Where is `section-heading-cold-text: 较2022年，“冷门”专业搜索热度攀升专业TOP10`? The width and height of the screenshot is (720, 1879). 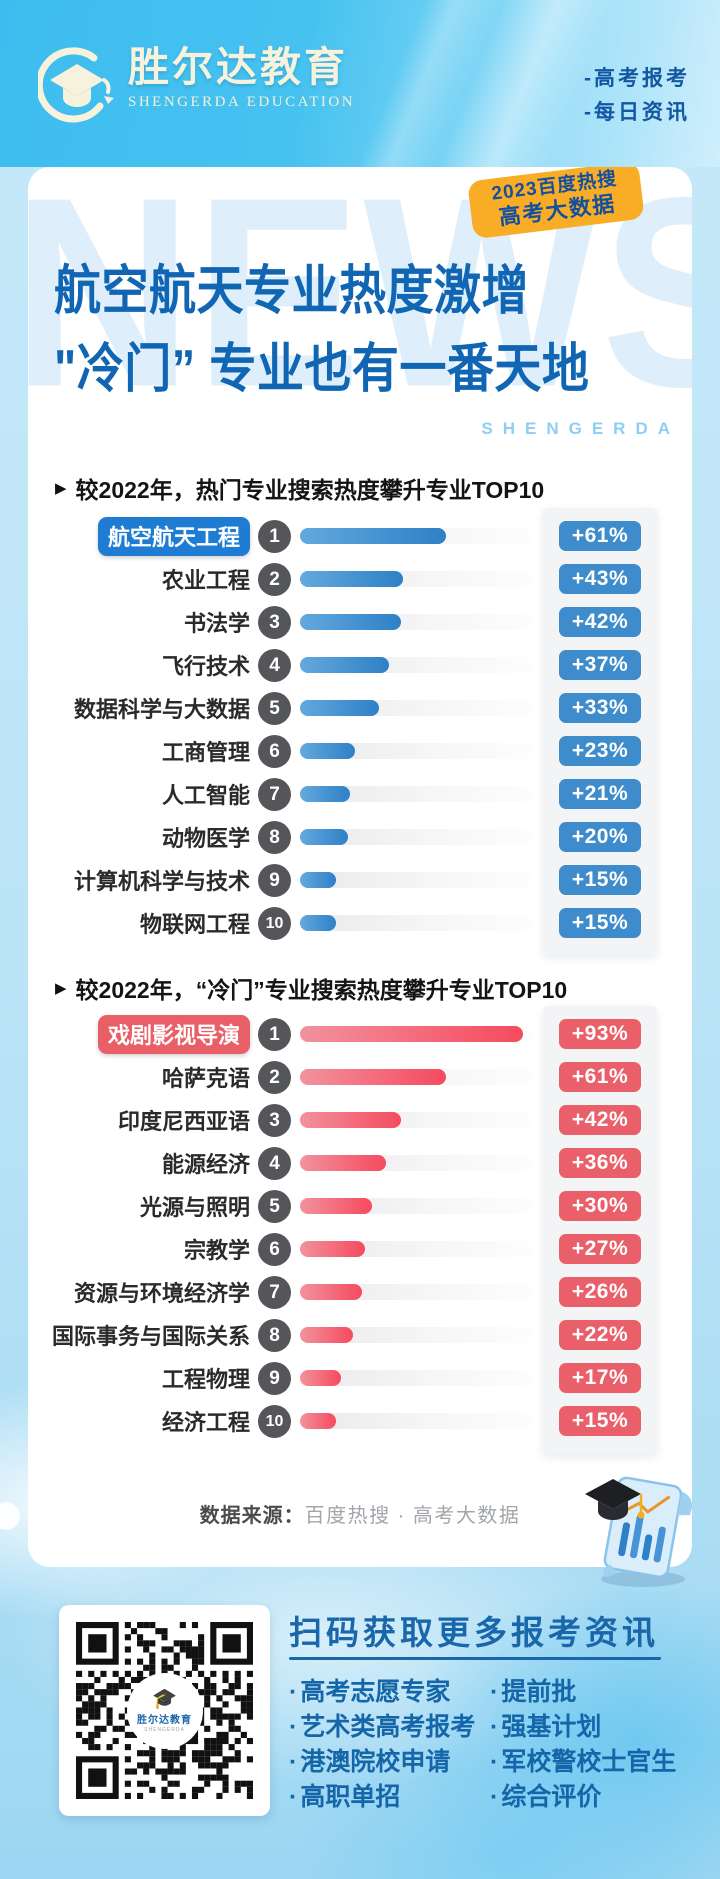
section-heading-cold-text: 较2022年，“冷门”专业搜索热度攀升专业TOP10 is located at coordinates (321, 990).